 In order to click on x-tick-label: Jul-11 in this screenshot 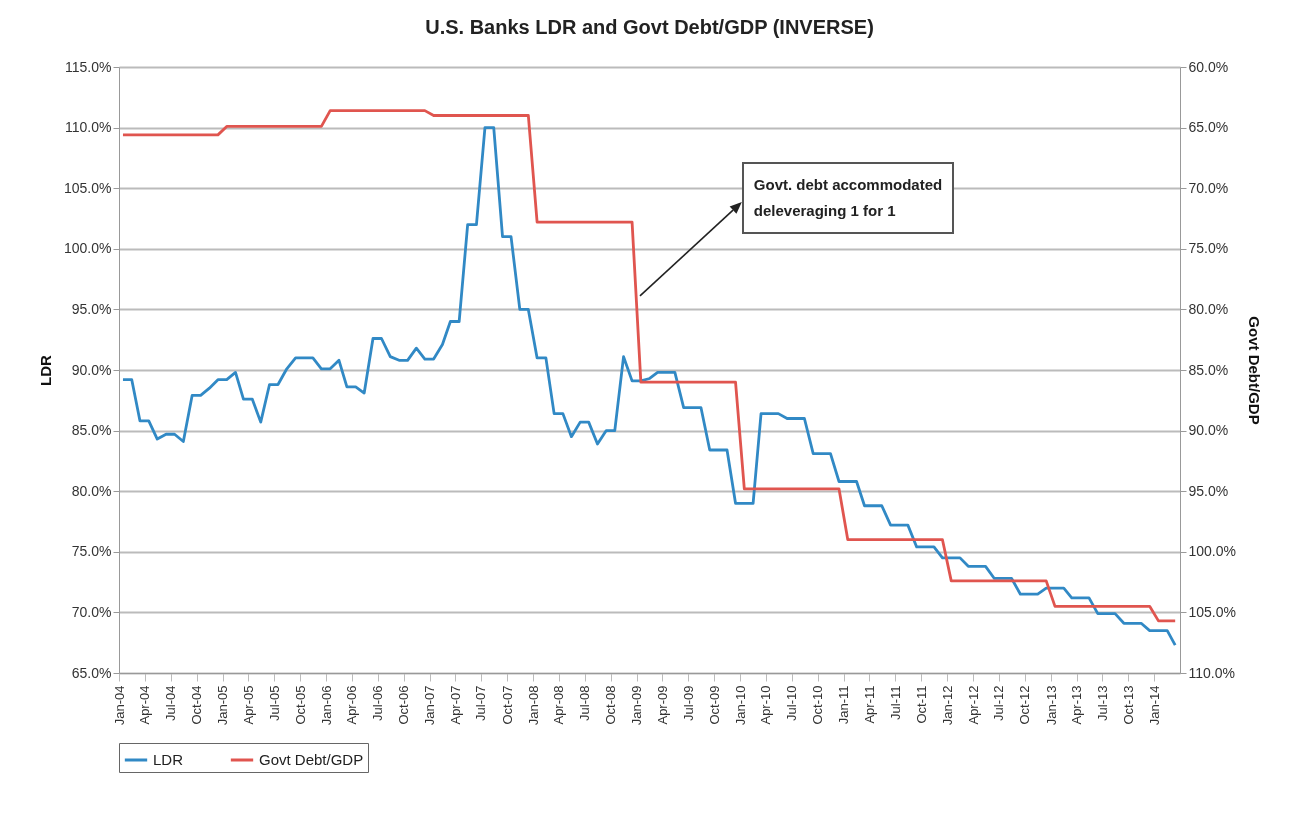, I will do `click(895, 702)`.